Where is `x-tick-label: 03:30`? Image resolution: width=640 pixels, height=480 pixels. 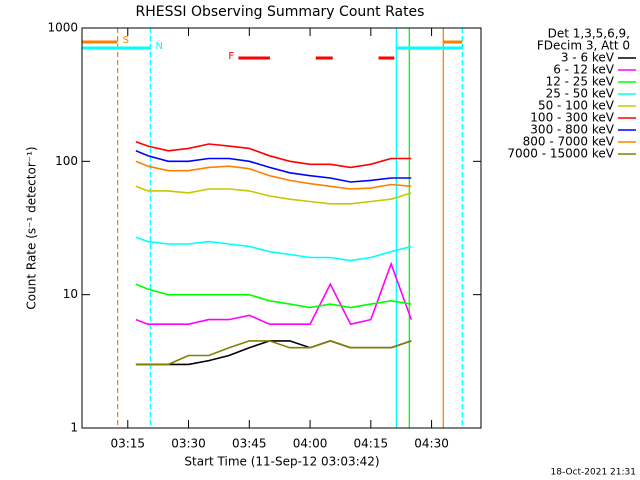 x-tick-label: 03:30 is located at coordinates (188, 444).